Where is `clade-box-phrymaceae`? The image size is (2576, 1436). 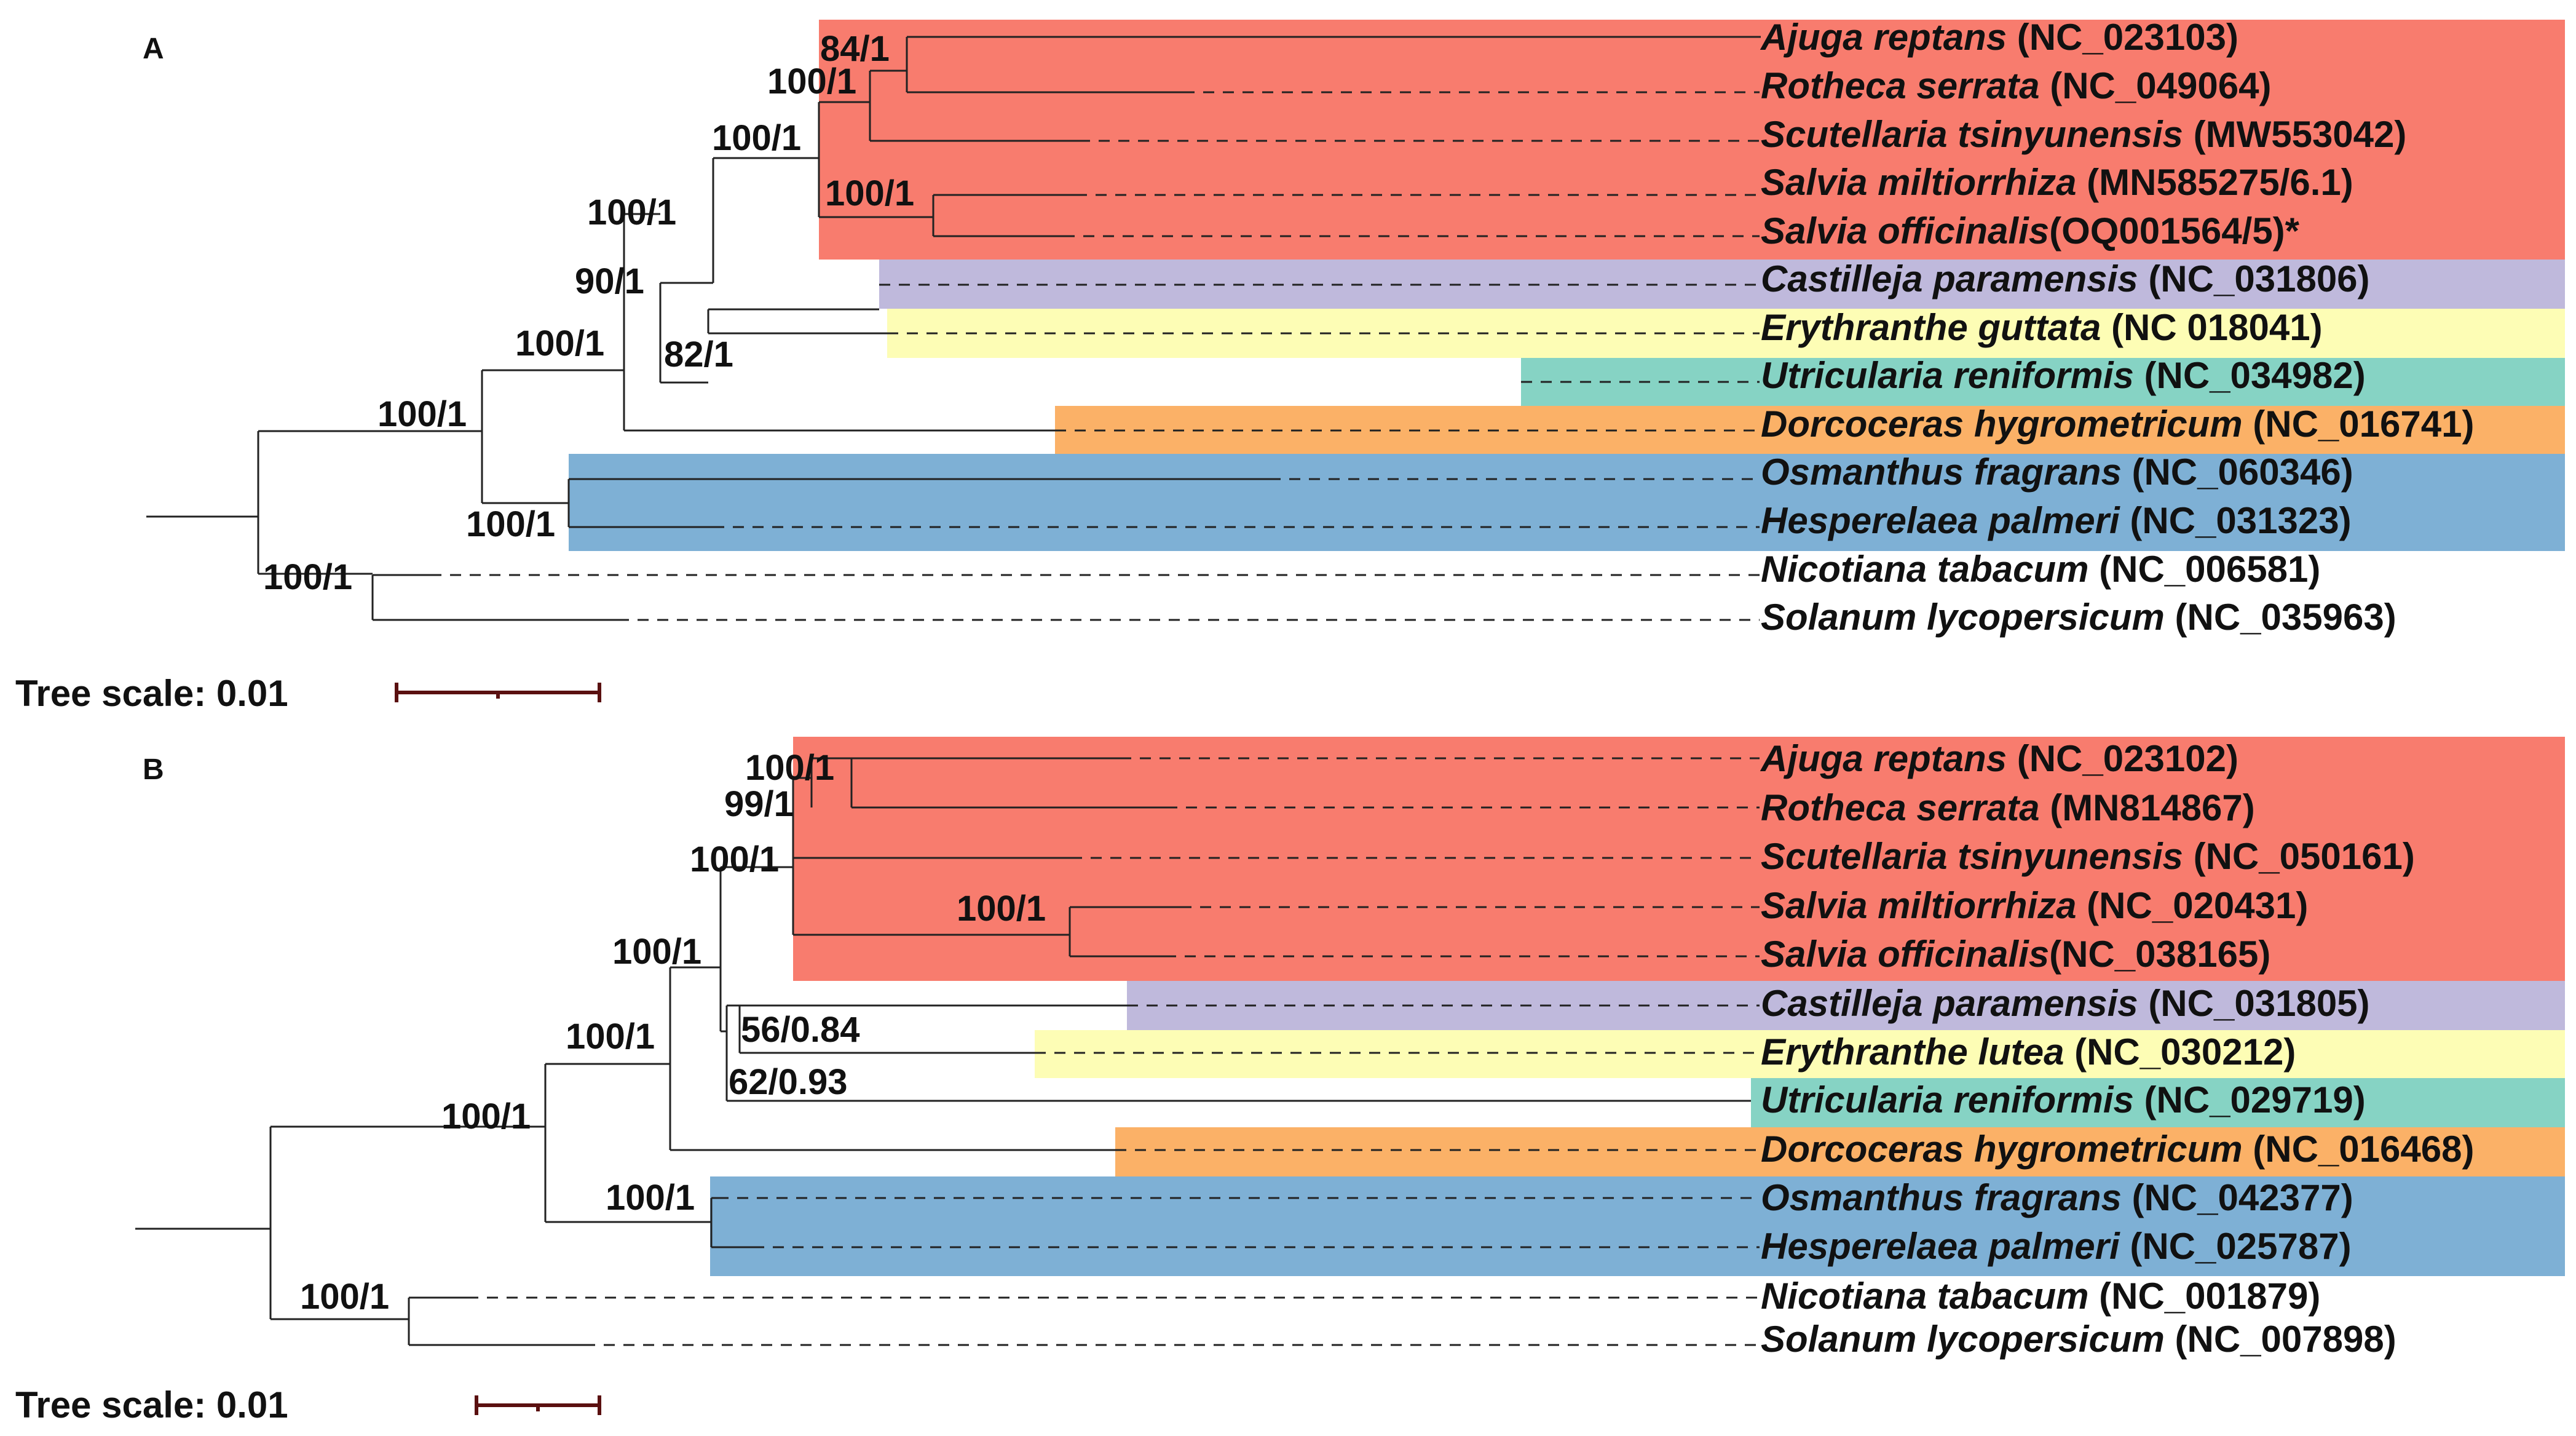
clade-box-phrymaceae is located at coordinates (1800, 1054).